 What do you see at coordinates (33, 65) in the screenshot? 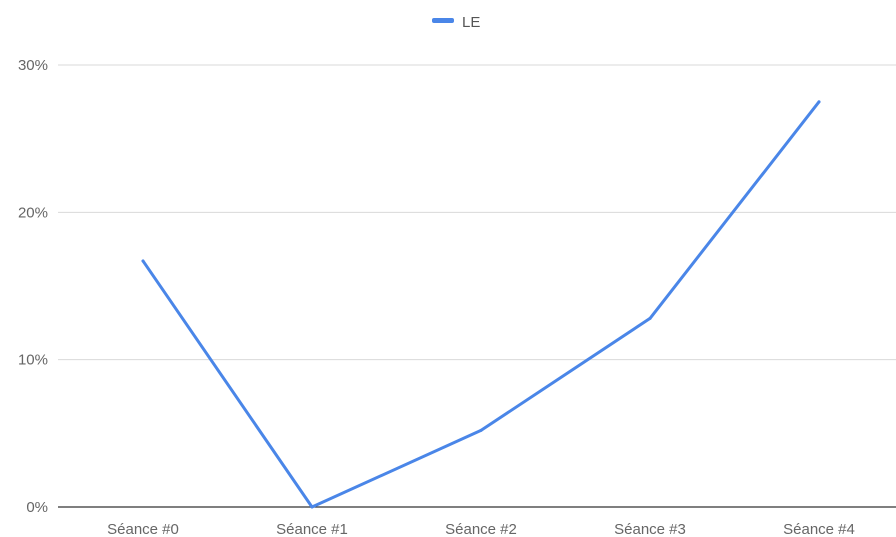
I see `y-tick-label: 30%` at bounding box center [33, 65].